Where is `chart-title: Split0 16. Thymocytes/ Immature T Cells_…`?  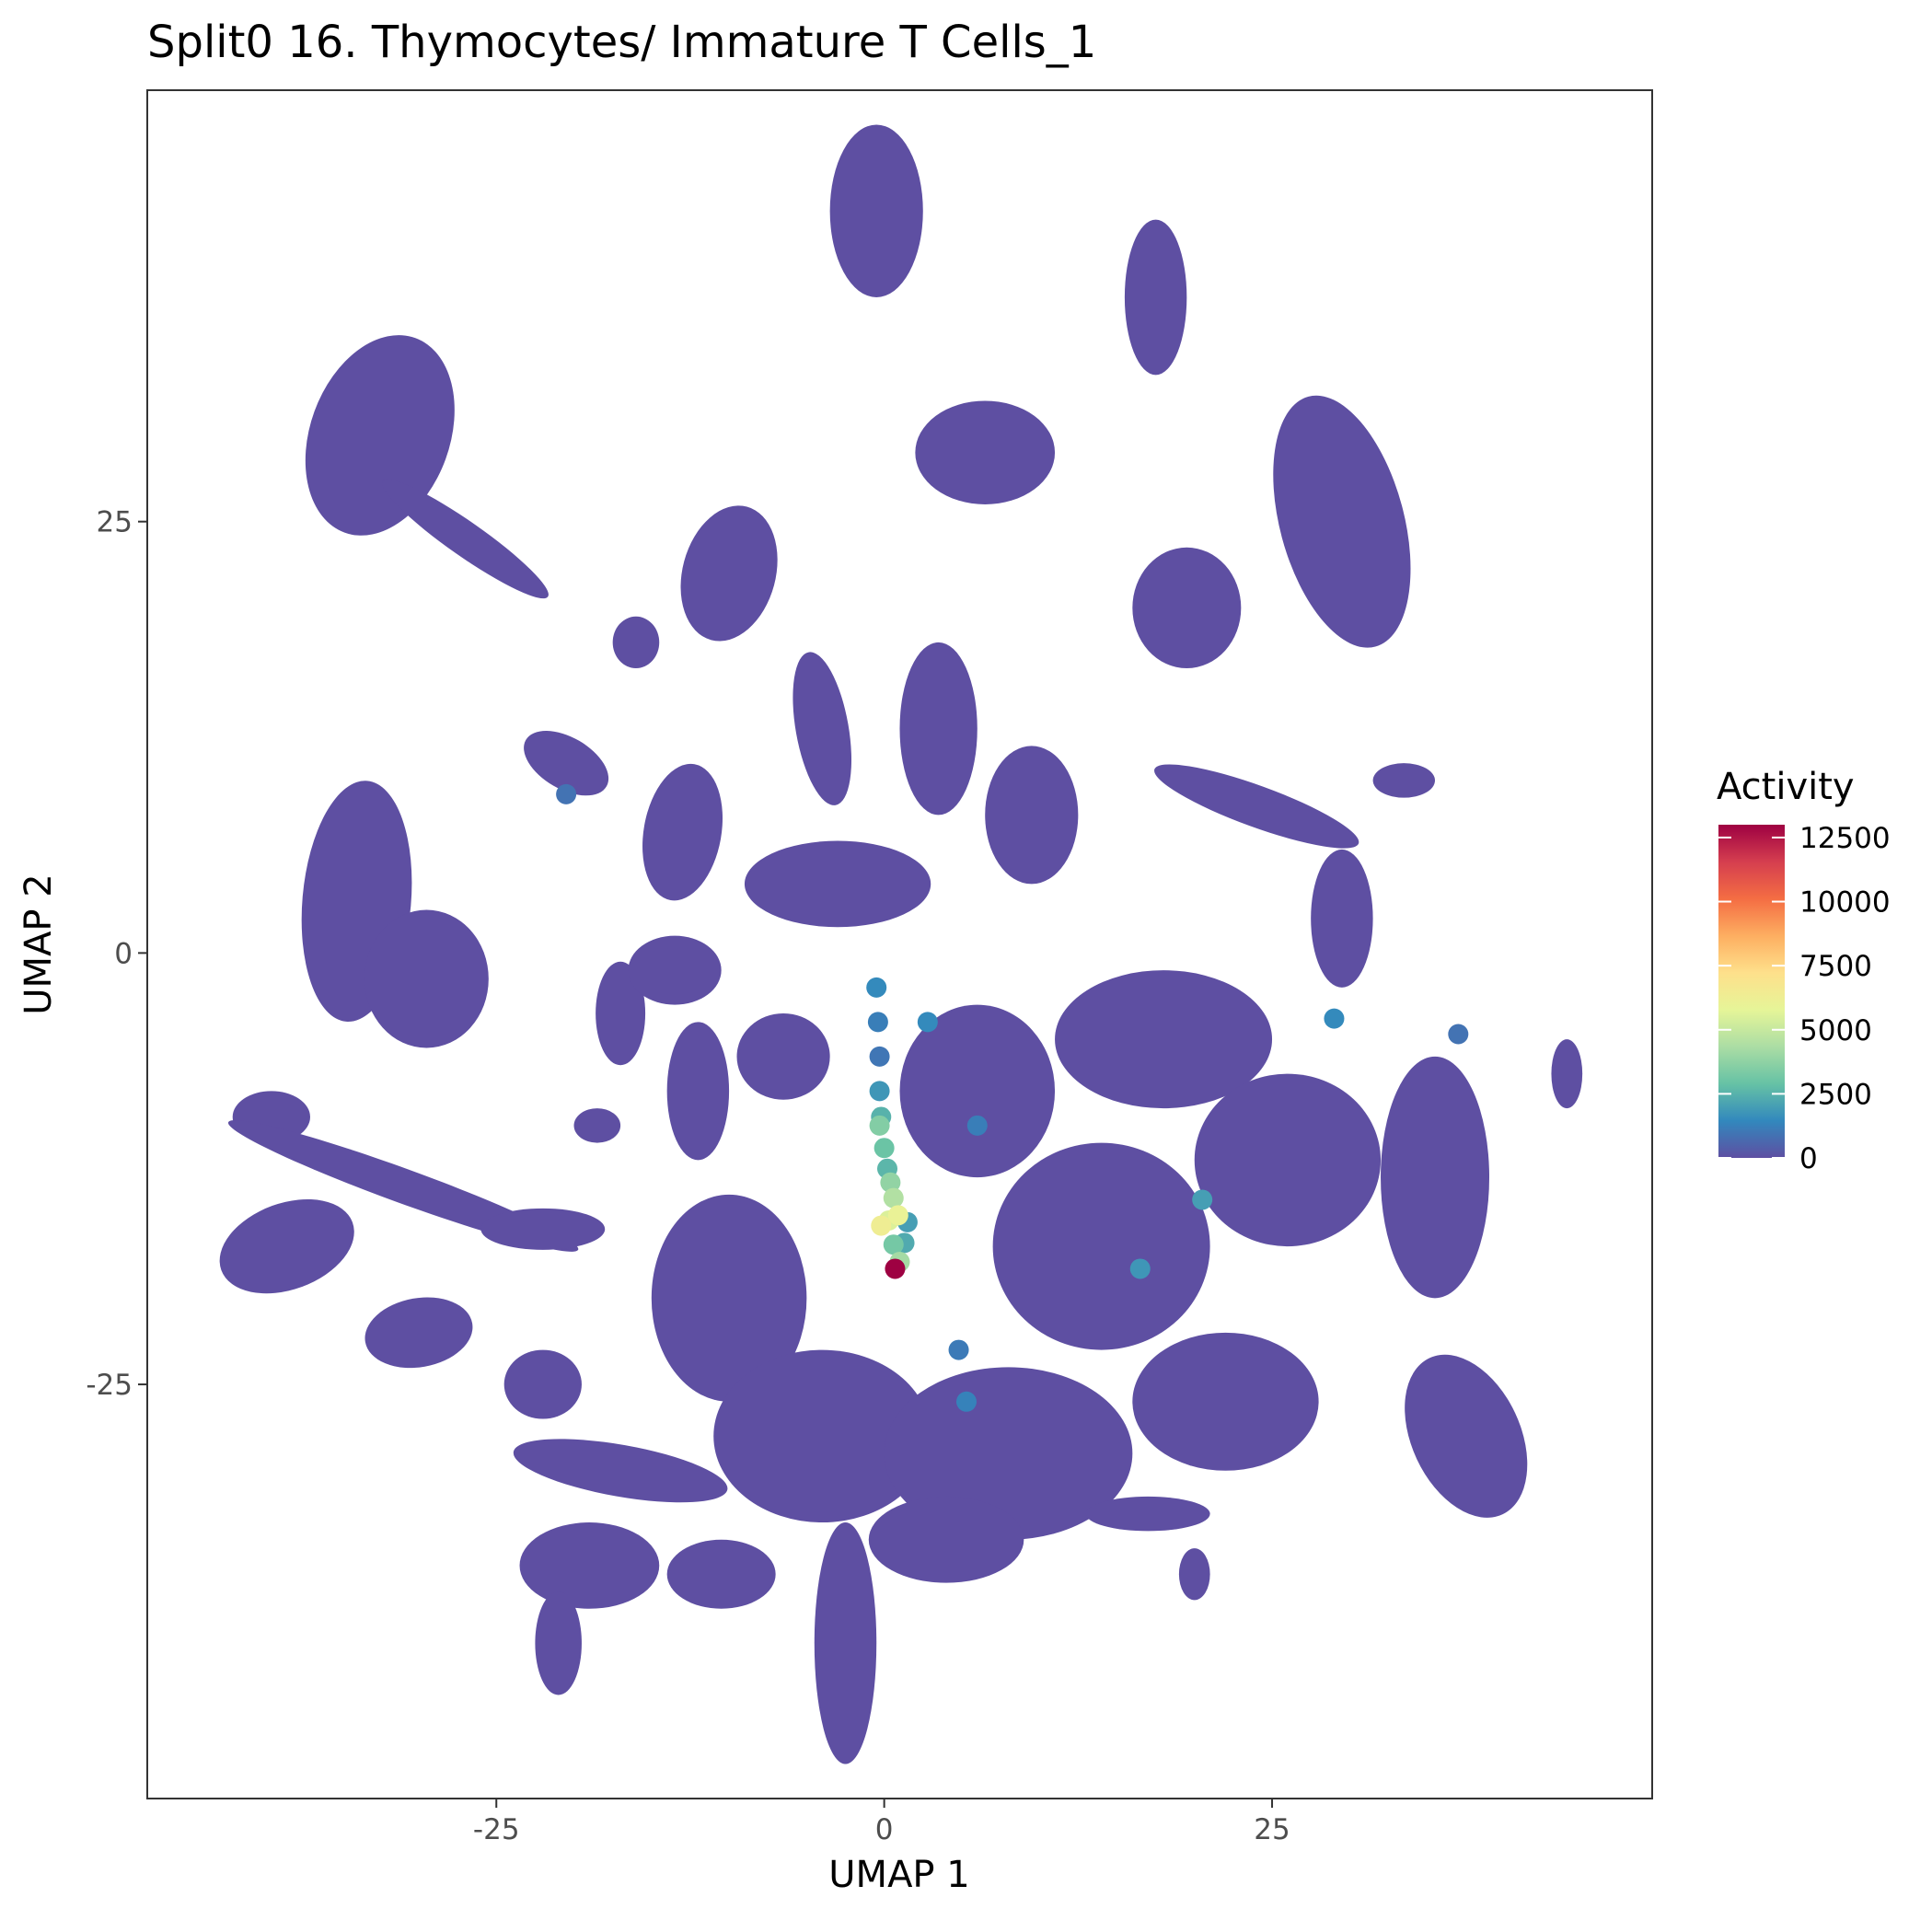
chart-title: Split0 16. Thymocytes/ Immature T Cells_… is located at coordinates (621, 42).